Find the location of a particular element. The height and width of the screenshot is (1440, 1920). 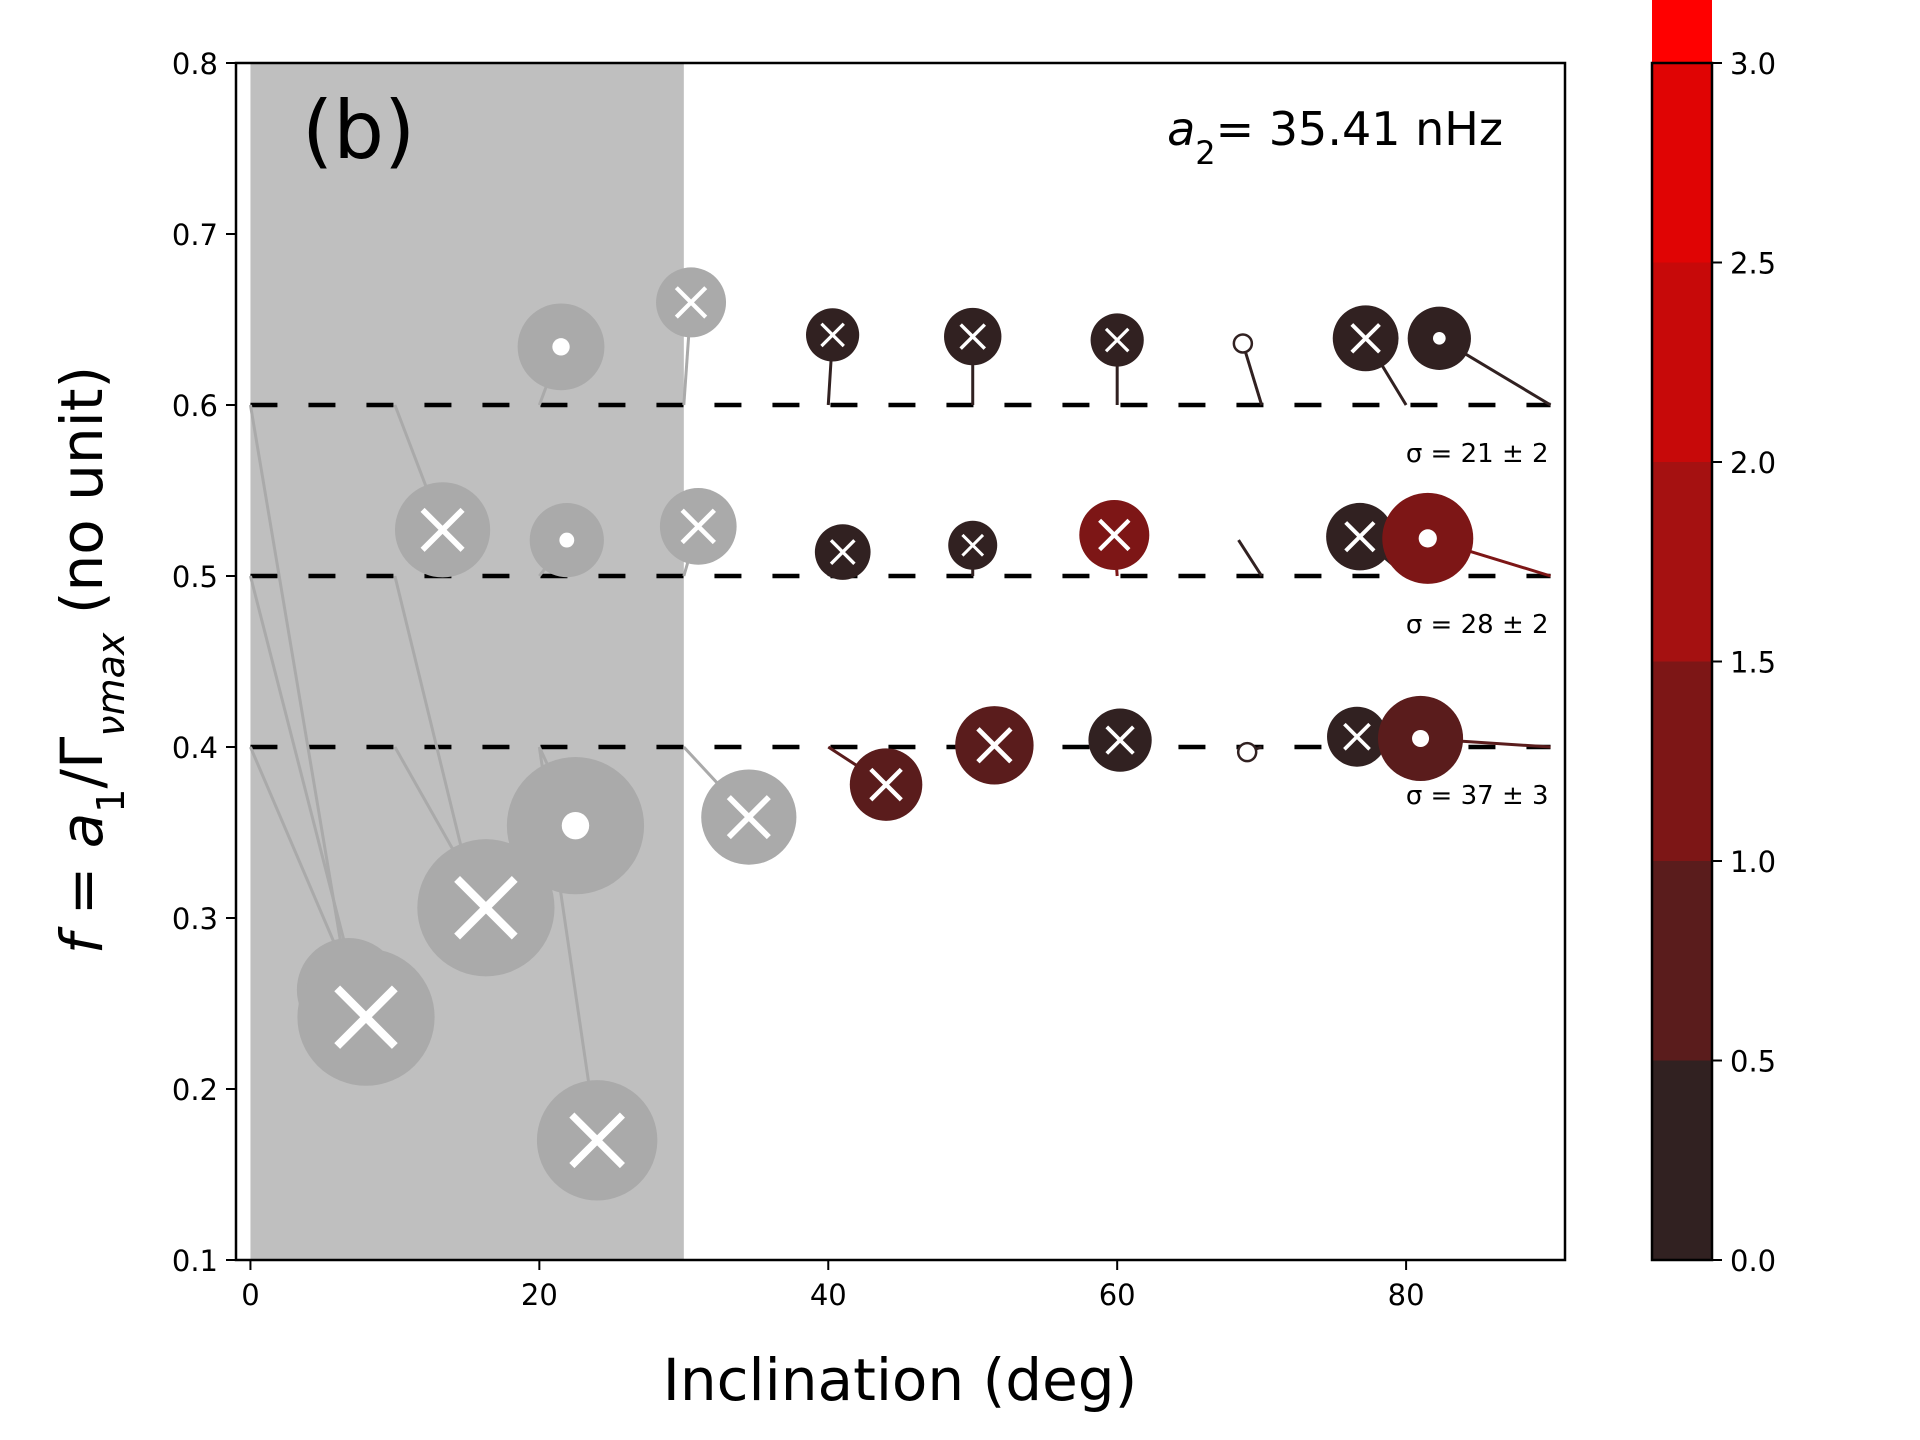

y-tick-label-5: 0.6 is located at coordinates (195, 406).